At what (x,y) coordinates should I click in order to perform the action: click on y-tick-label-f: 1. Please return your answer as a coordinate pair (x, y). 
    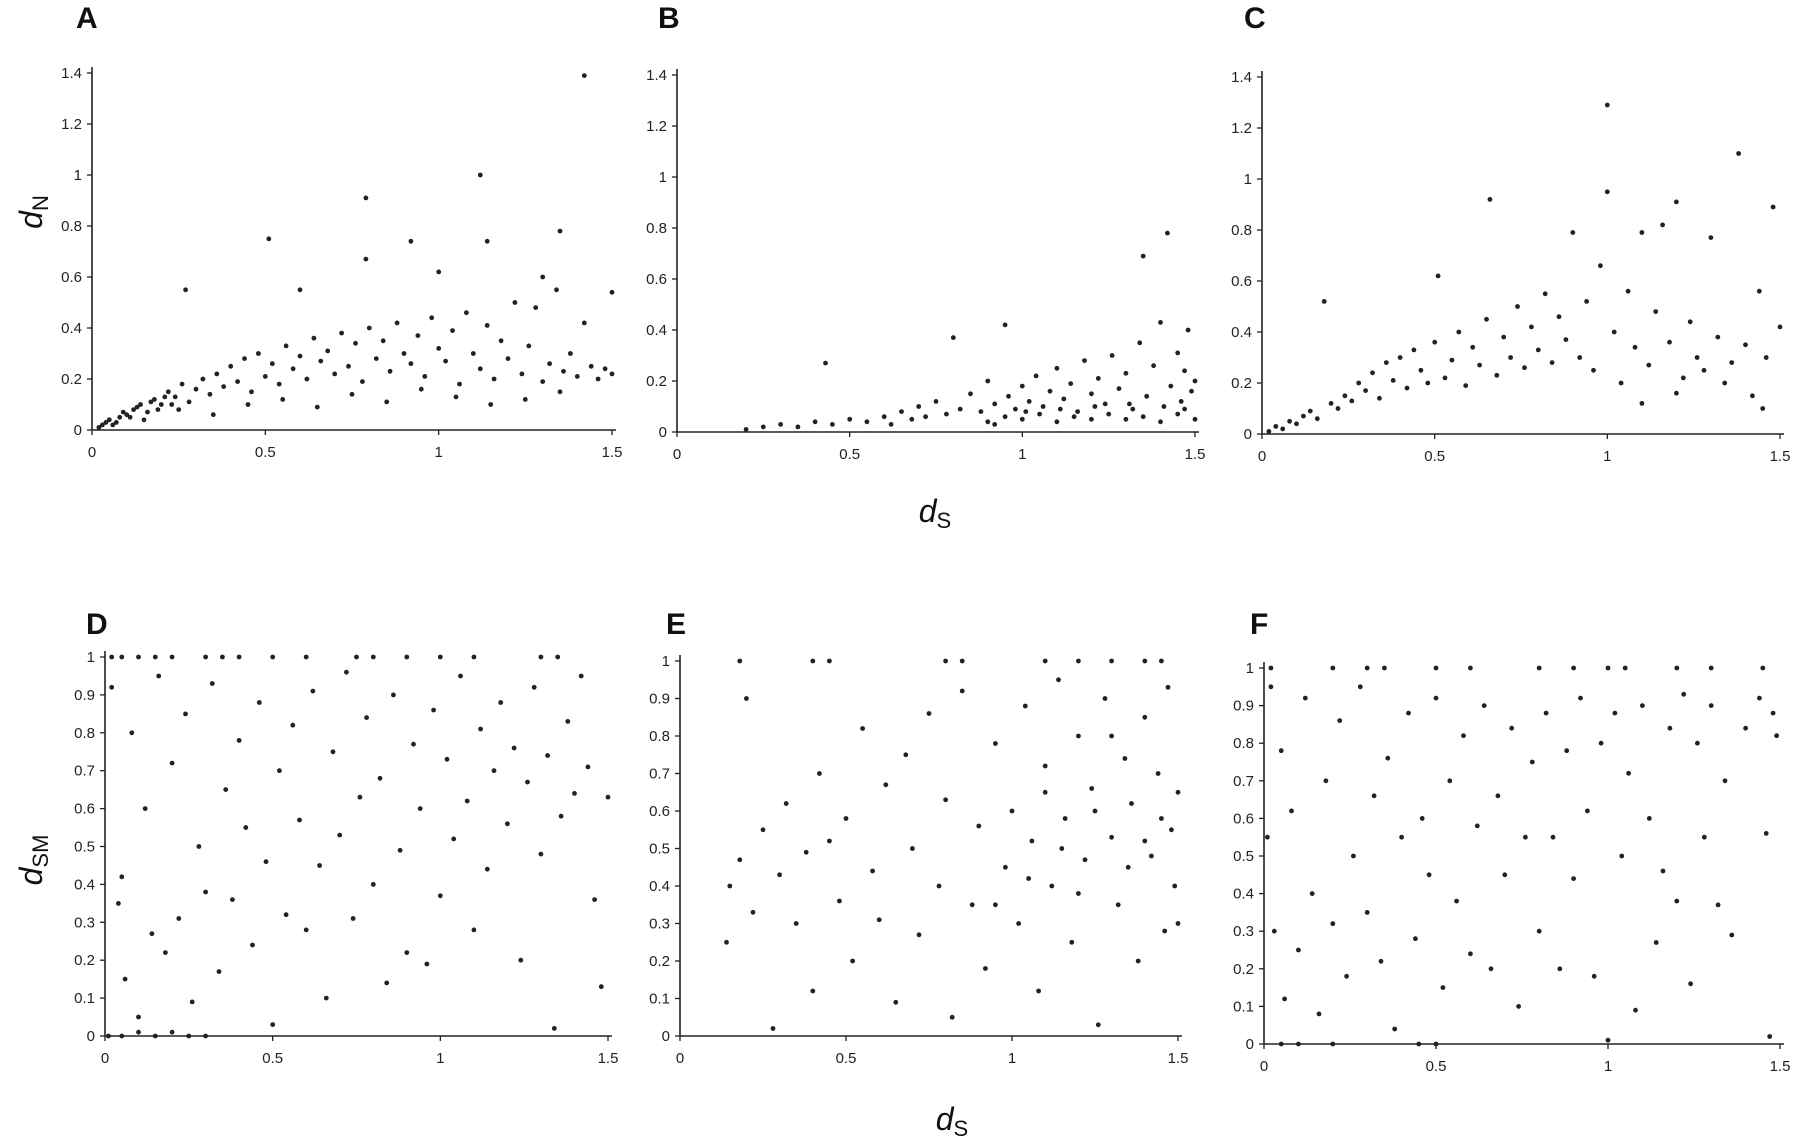
    Looking at the image, I should click on (1250, 668).